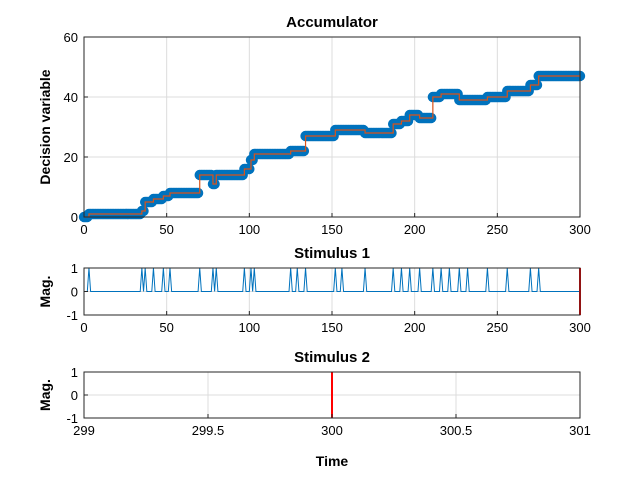  What do you see at coordinates (332, 357) in the screenshot?
I see `stimulus-2-title: Stimulus 2` at bounding box center [332, 357].